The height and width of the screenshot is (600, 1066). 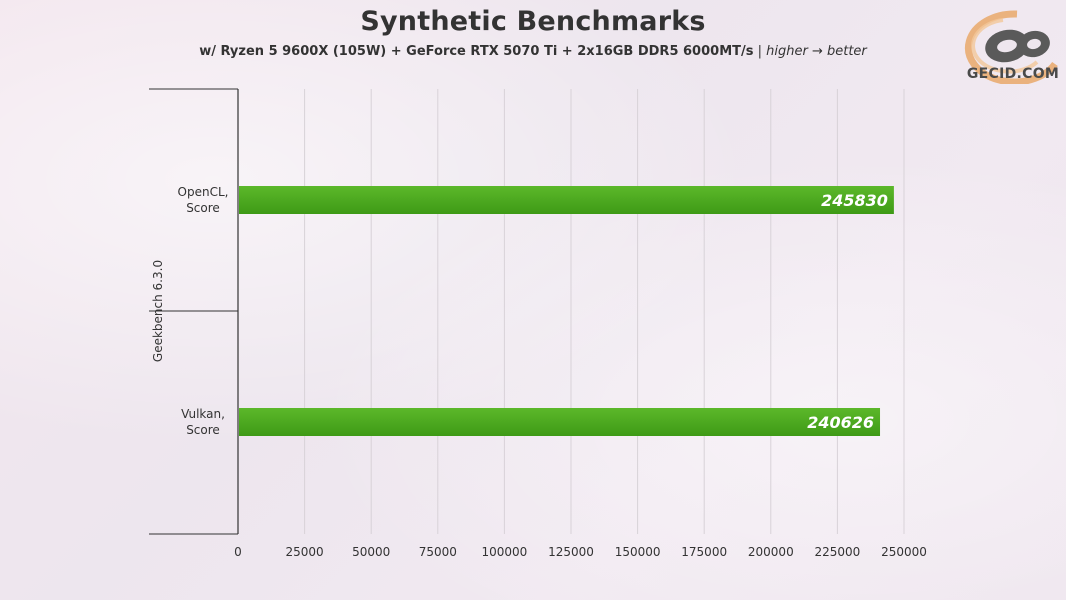 I want to click on x-tick-label: 125000, so click(x=571, y=552).